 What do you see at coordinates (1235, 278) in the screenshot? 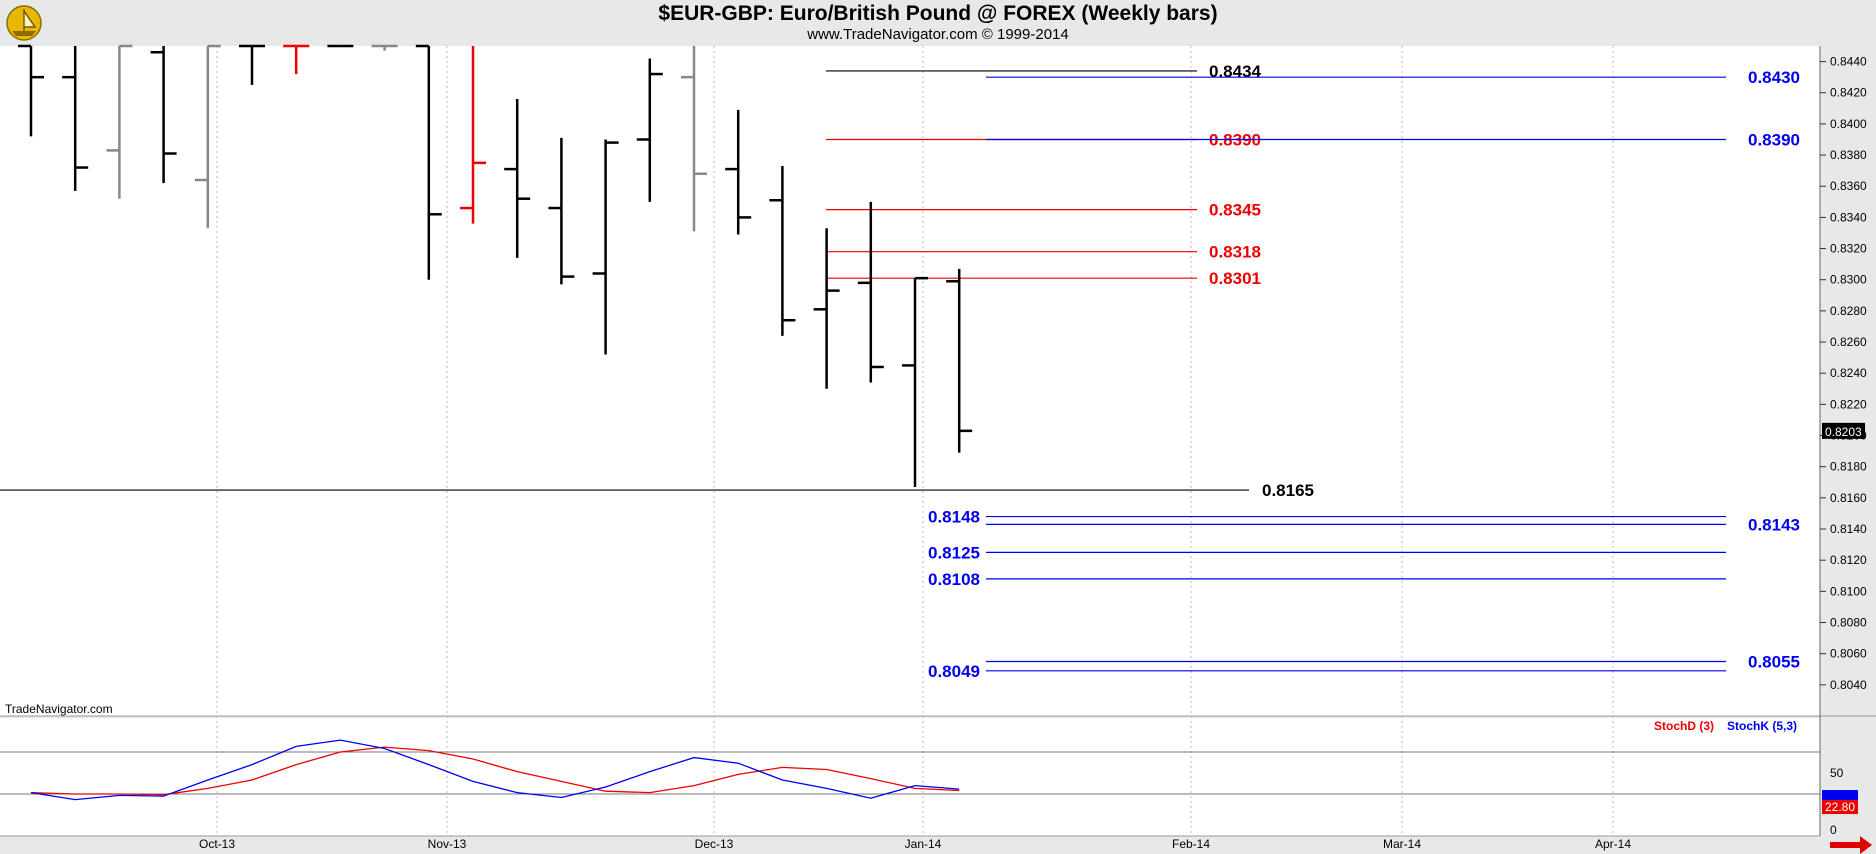
I see `level-label: 0.8301` at bounding box center [1235, 278].